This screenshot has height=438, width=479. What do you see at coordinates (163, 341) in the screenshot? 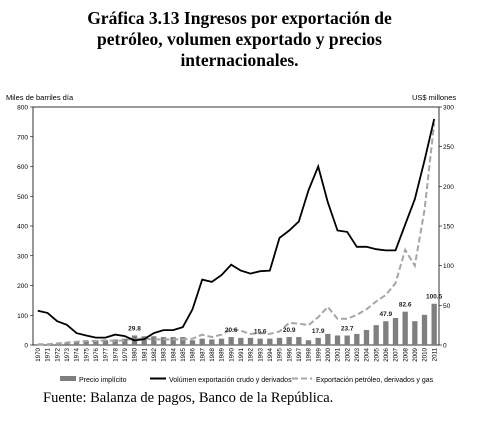
I see `bar-1983` at bounding box center [163, 341].